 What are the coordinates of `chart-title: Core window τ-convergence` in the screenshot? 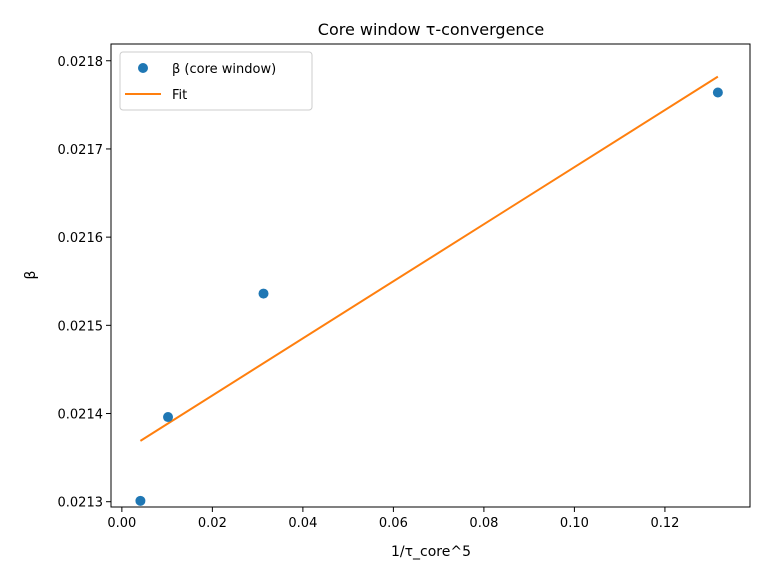 It's located at (431, 29).